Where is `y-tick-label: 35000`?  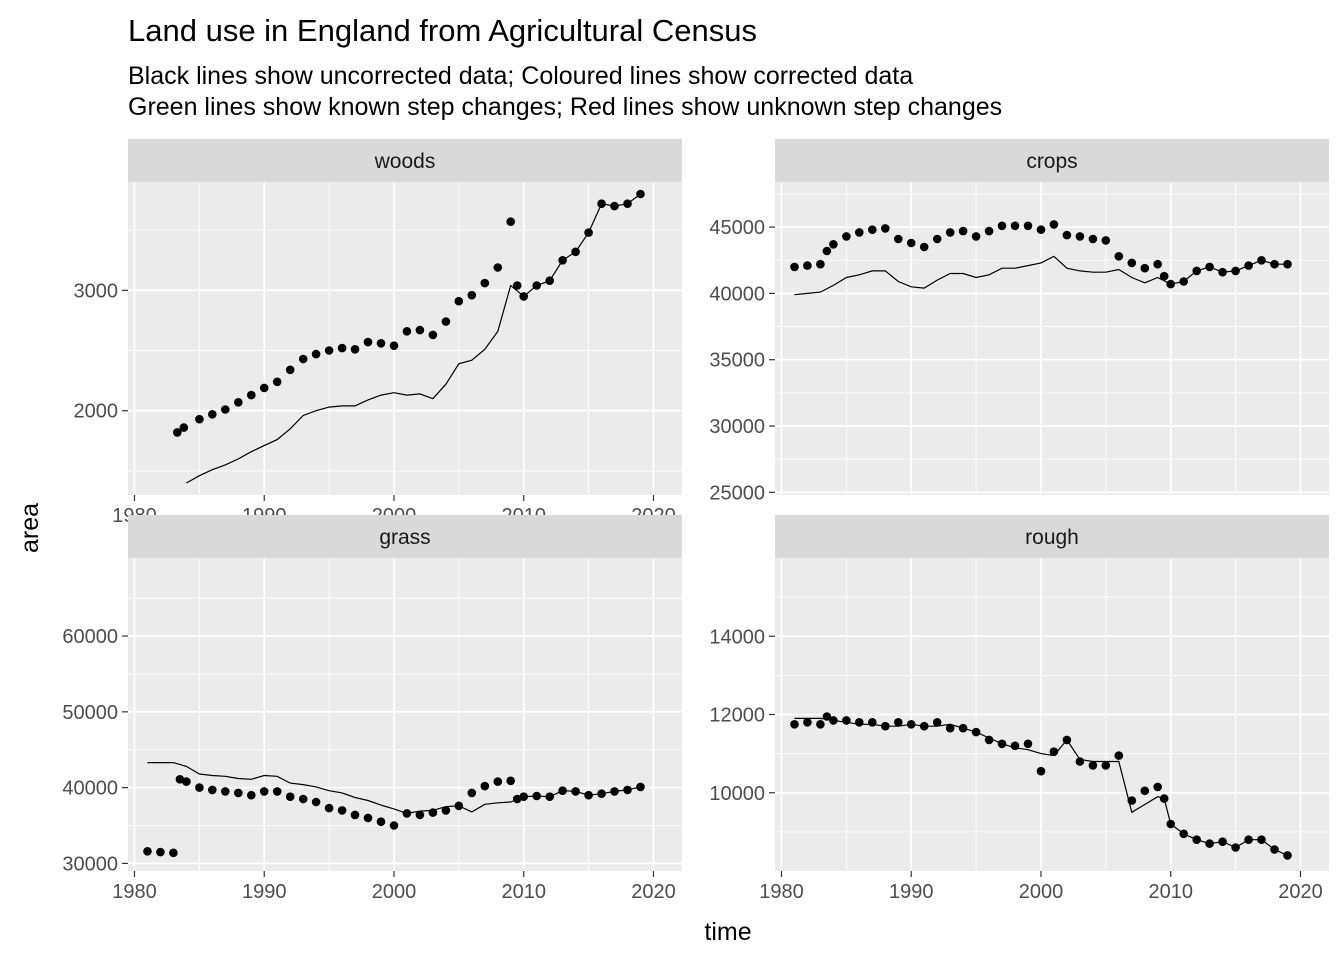
y-tick-label: 35000 is located at coordinates (737, 361).